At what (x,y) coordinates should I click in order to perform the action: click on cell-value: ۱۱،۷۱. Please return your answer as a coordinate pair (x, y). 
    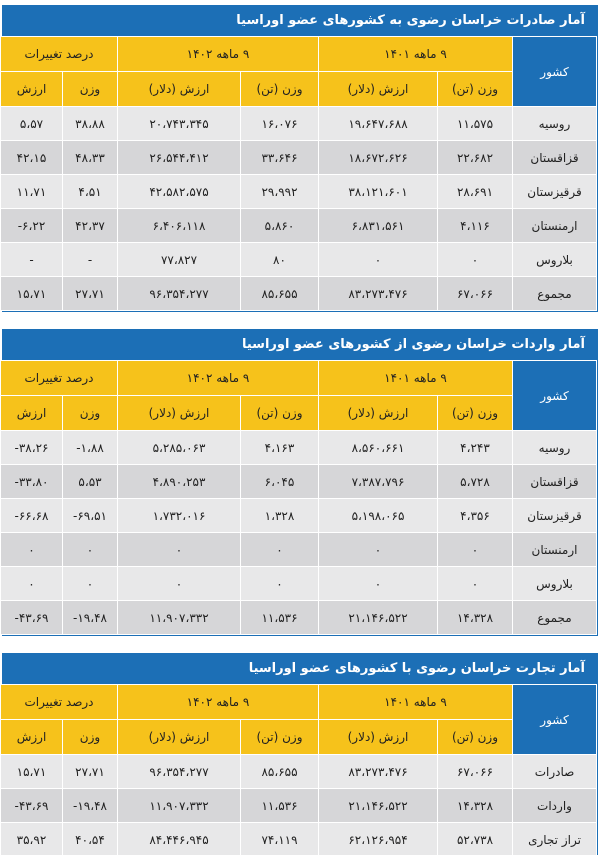
    Looking at the image, I should click on (32, 191).